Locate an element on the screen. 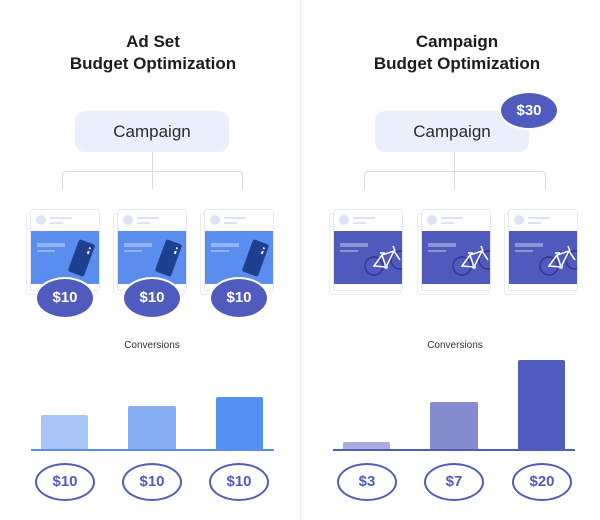 The image size is (600, 520). spend-badge: $20 is located at coordinates (542, 482).